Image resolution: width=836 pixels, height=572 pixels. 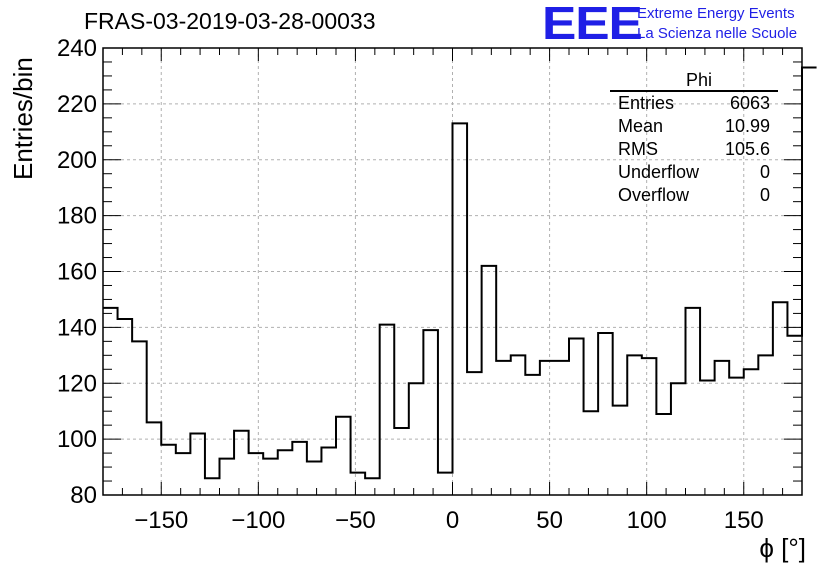 What do you see at coordinates (83, 495) in the screenshot?
I see `y-tick-label: 80` at bounding box center [83, 495].